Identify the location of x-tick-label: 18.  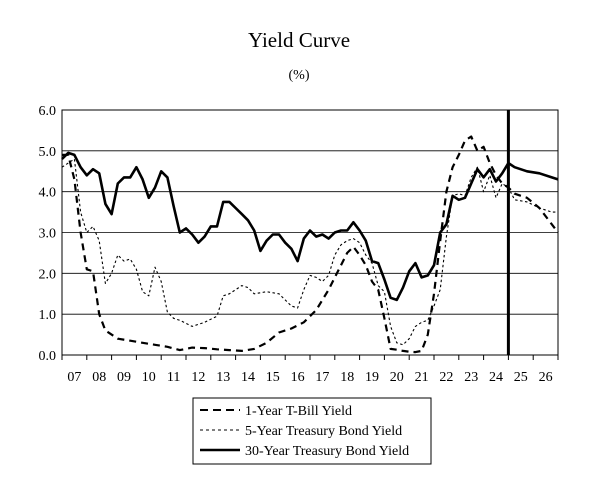
(347, 377).